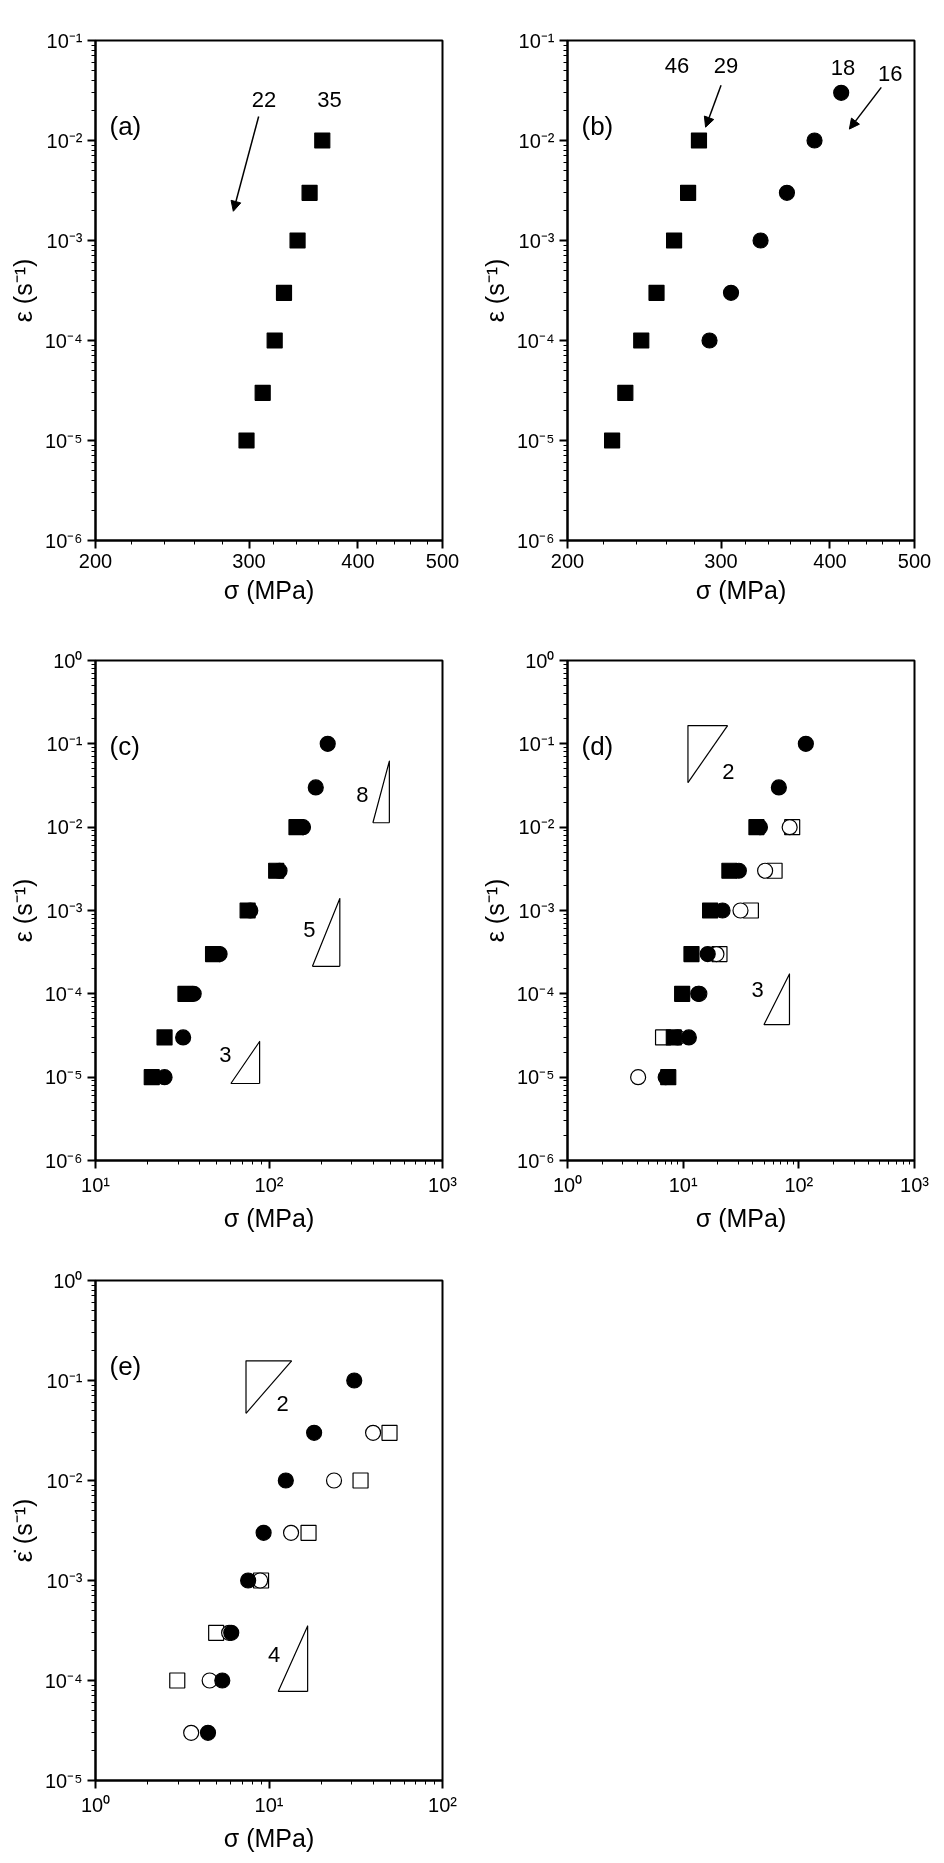 This screenshot has width=944, height=1863. What do you see at coordinates (362, 794) in the screenshot?
I see `annotation: 8` at bounding box center [362, 794].